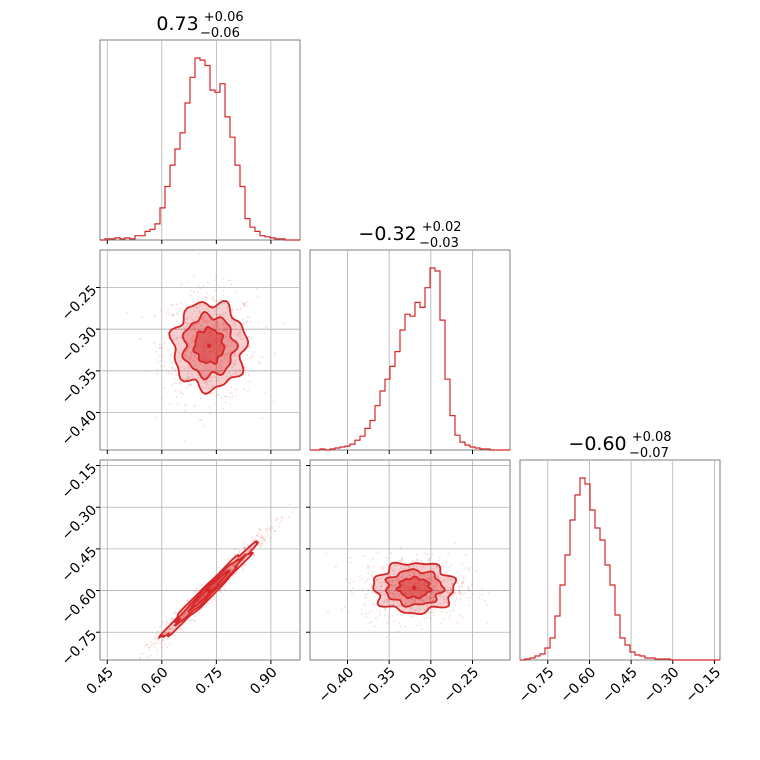 This screenshot has height=760, width=760. What do you see at coordinates (80, 523) in the screenshot?
I see `y-tick-label-2-3: −0.30` at bounding box center [80, 523].